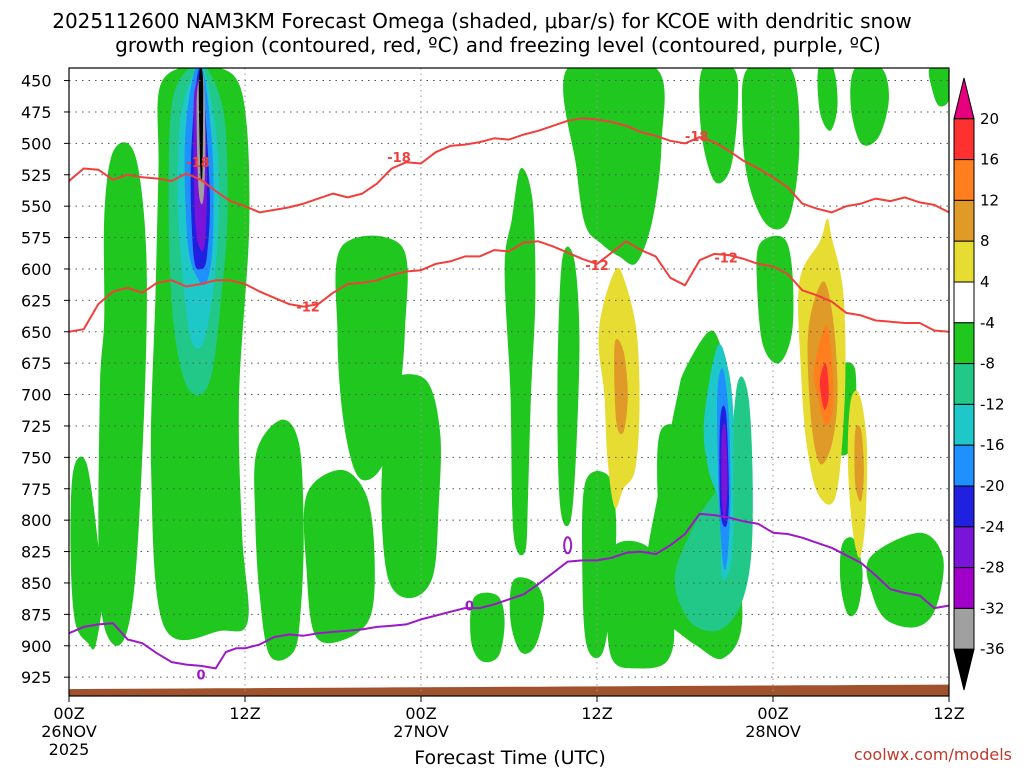 The width and height of the screenshot is (1024, 768). What do you see at coordinates (964, 669) in the screenshot?
I see `colorbar-bin-bottom` at bounding box center [964, 669].